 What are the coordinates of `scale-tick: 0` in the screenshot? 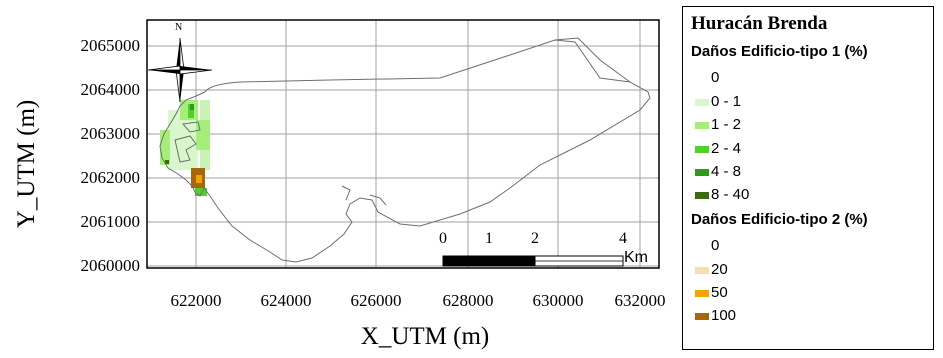 It's located at (443, 238).